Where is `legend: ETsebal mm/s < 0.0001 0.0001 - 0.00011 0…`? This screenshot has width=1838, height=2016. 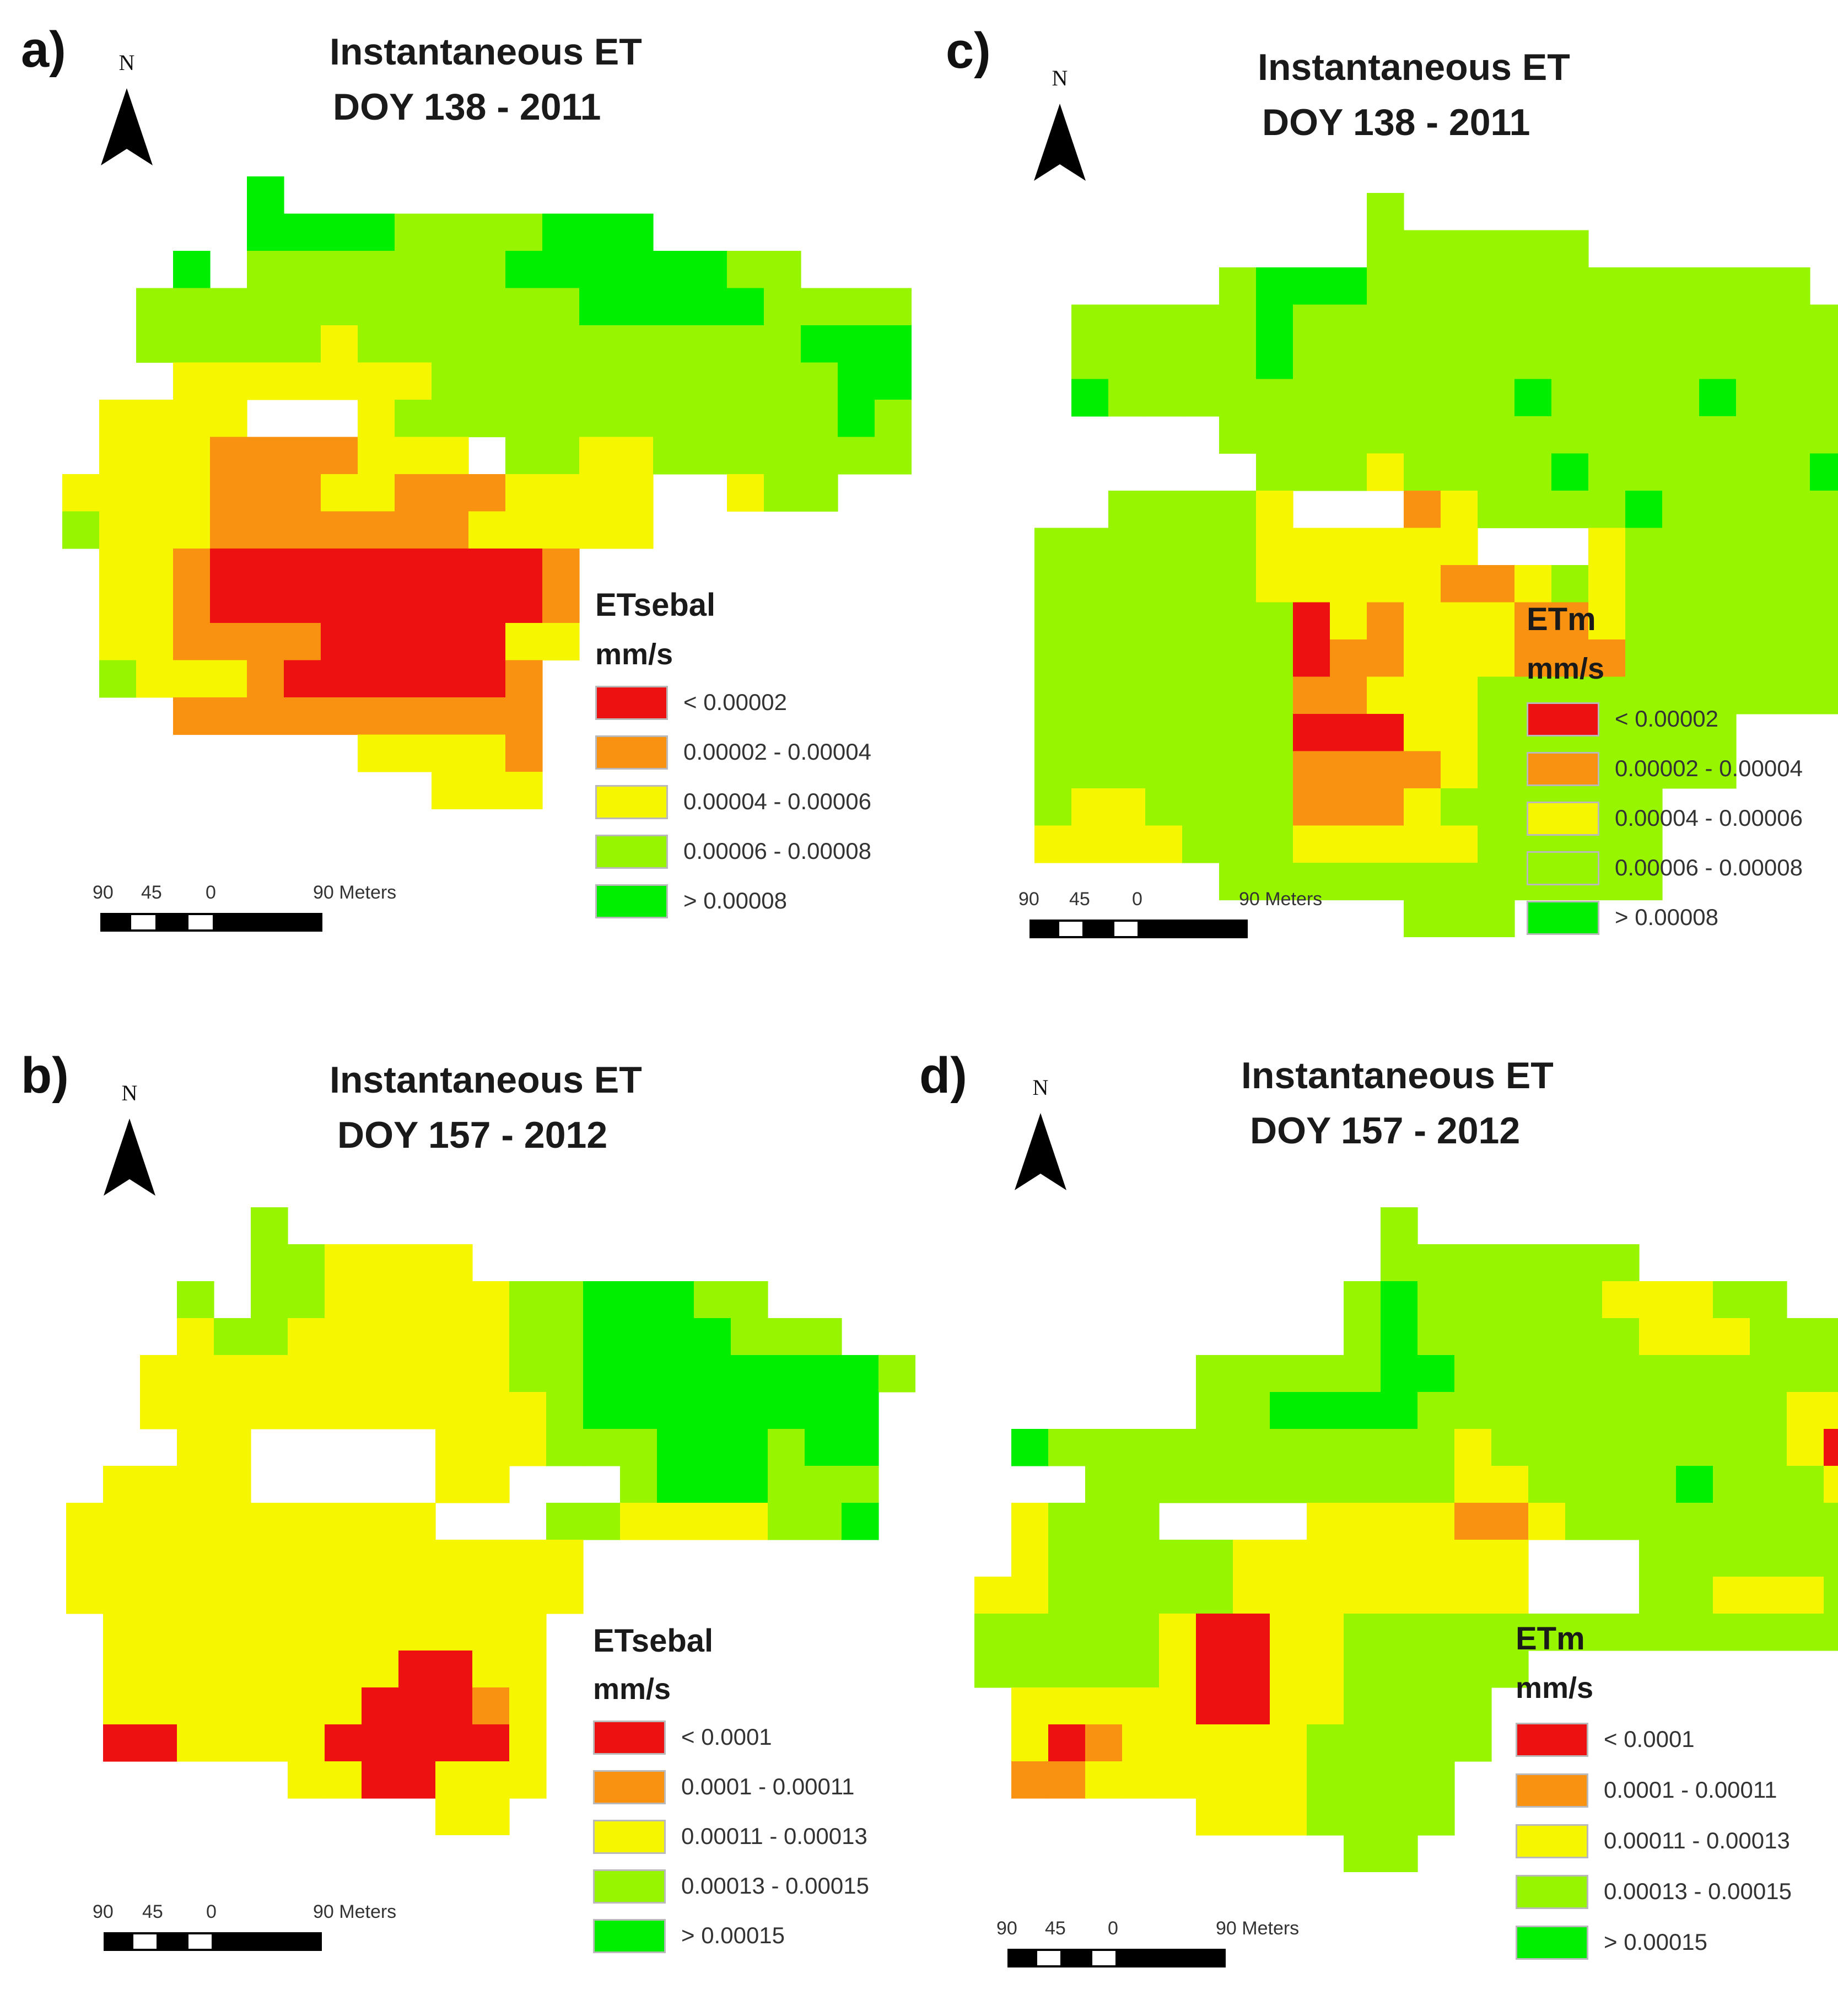 legend: ETsebal mm/s < 0.0001 0.0001 - 0.00011 0… is located at coordinates (747, 1791).